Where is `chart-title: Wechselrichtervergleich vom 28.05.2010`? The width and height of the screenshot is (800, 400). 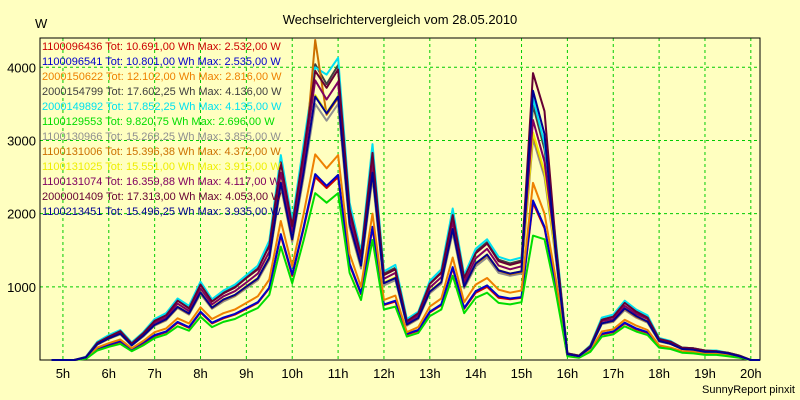 chart-title: Wechselrichtervergleich vom 28.05.2010 is located at coordinates (400, 19).